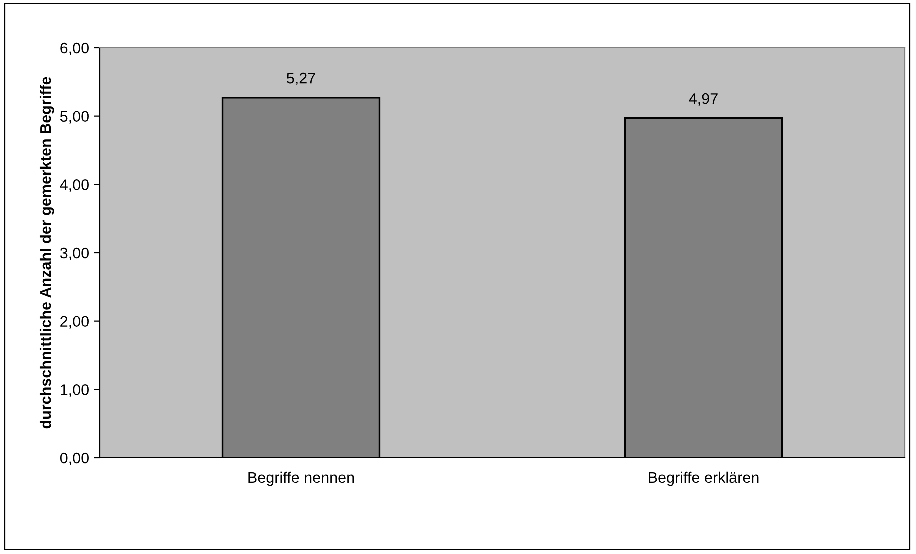 Image resolution: width=916 pixels, height=554 pixels. I want to click on y-tick-label: 0,00, so click(74, 459).